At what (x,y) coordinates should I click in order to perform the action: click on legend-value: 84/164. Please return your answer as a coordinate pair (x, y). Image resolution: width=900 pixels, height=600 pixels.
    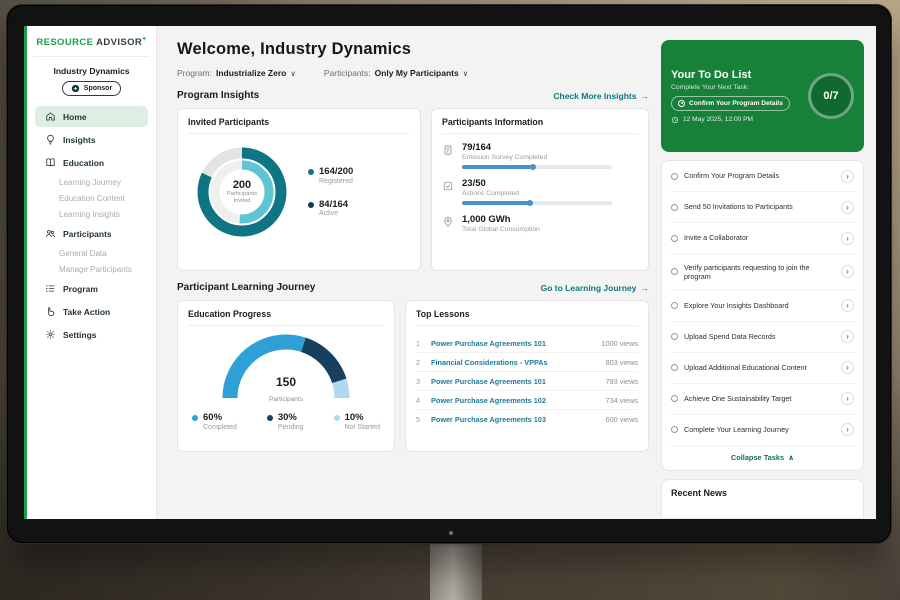
    Looking at the image, I should click on (334, 204).